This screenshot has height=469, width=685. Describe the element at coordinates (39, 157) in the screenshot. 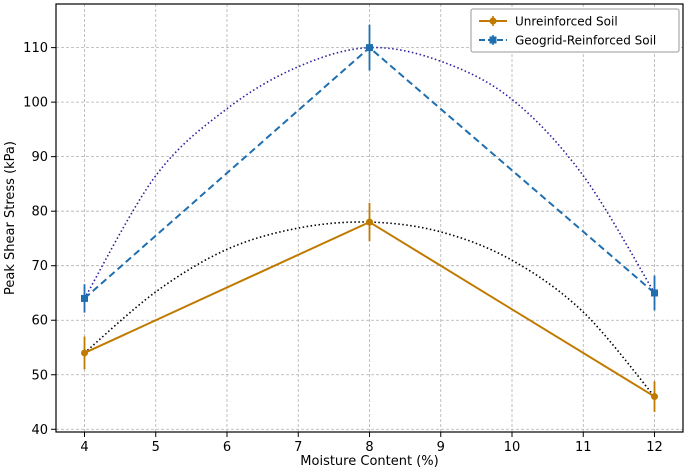

I see `y-tick-label: 90` at that location.